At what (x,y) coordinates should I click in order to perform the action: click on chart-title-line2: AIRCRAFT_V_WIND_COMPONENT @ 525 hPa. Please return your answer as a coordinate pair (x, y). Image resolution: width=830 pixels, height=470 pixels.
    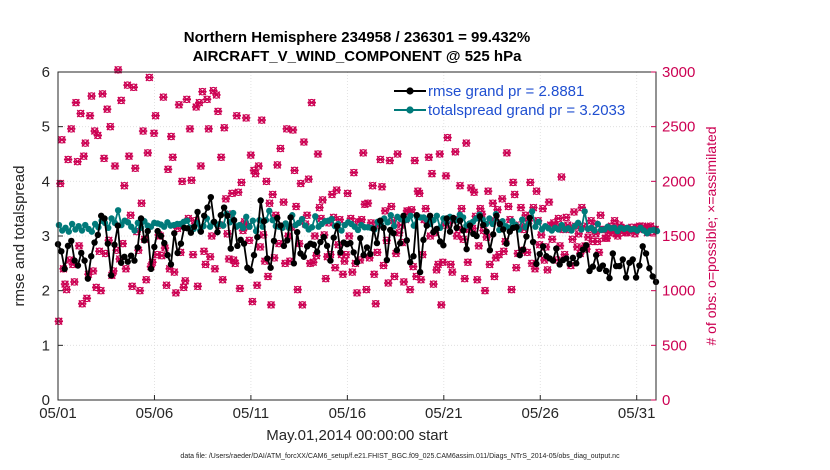
    Looking at the image, I should click on (358, 56).